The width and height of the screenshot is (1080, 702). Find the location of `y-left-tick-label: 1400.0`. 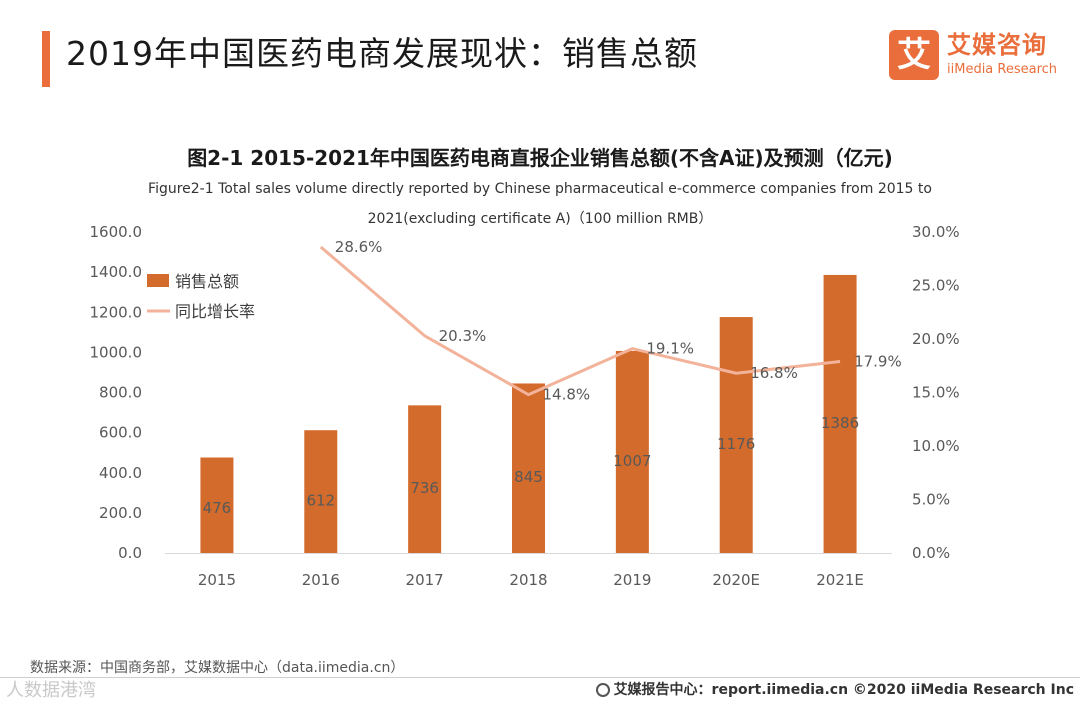

y-left-tick-label: 1400.0 is located at coordinates (116, 272).